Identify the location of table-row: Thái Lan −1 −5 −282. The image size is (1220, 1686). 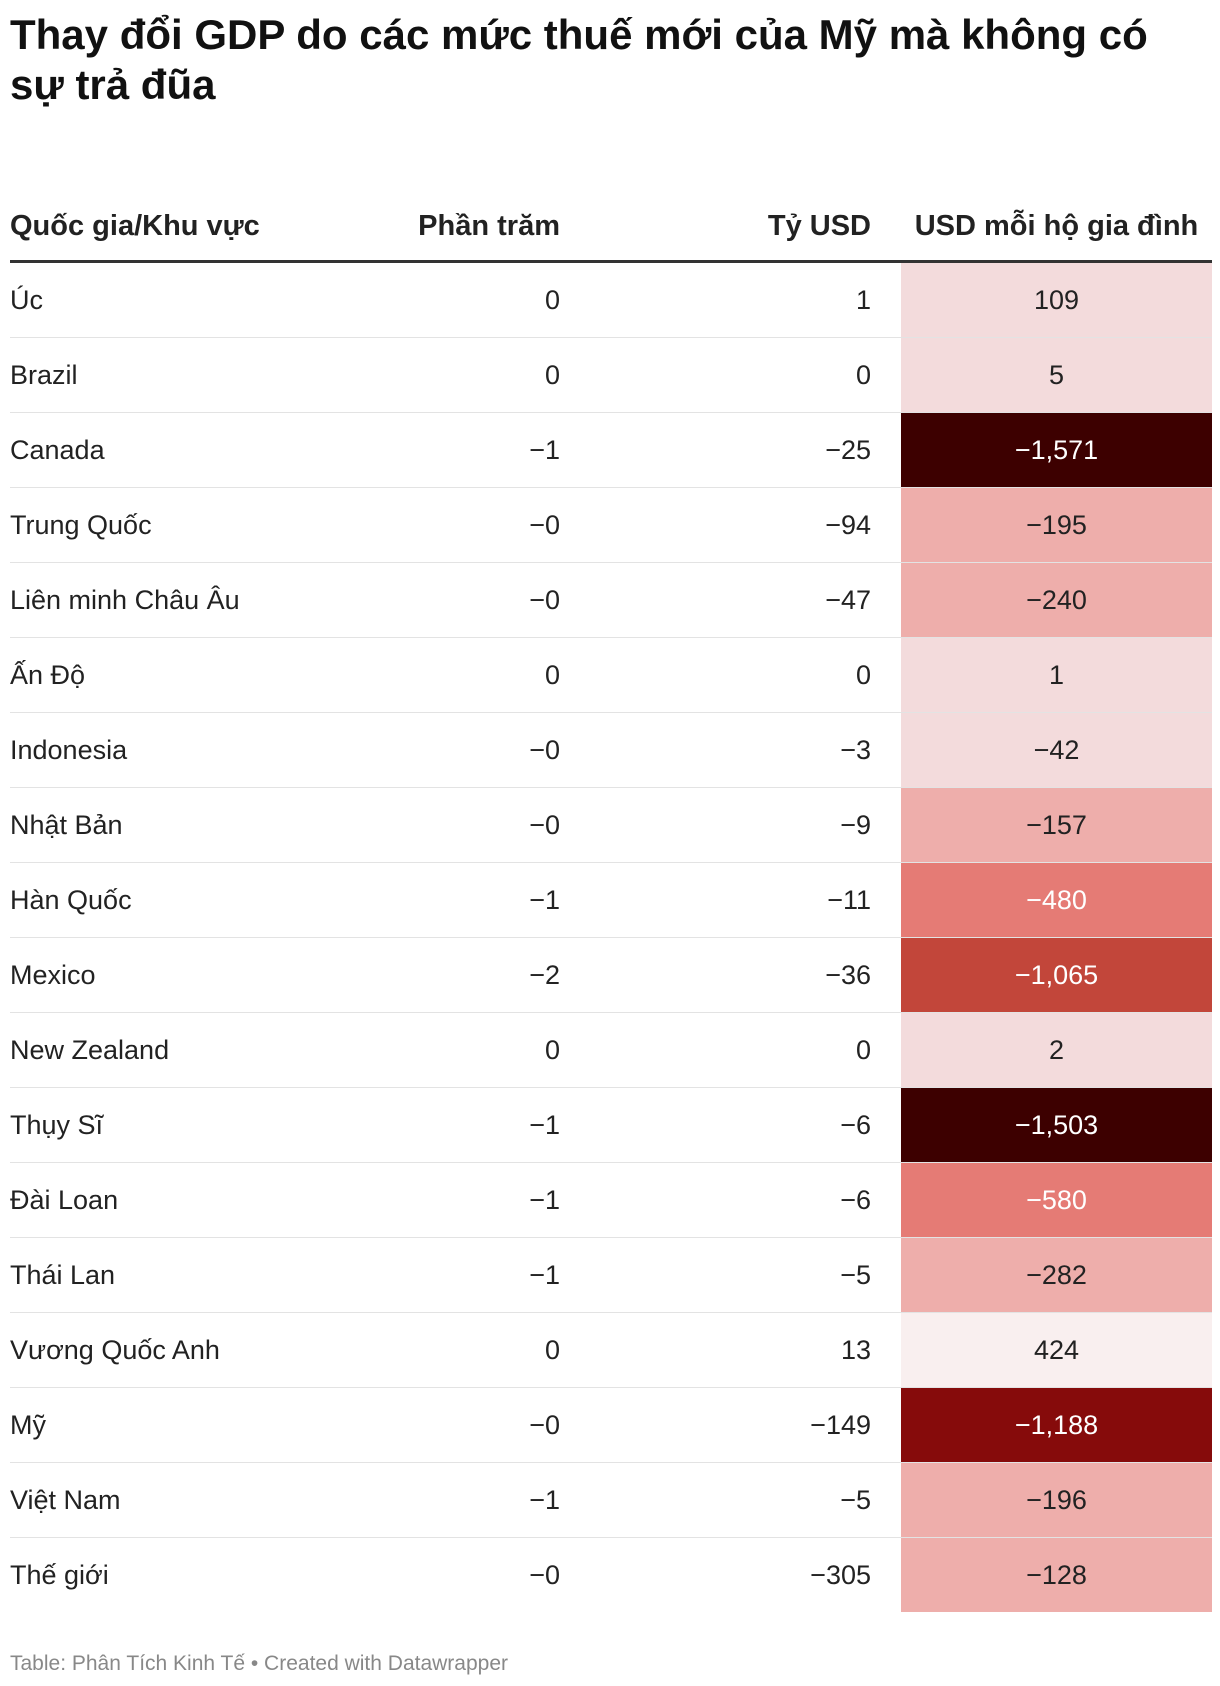
(611, 1275).